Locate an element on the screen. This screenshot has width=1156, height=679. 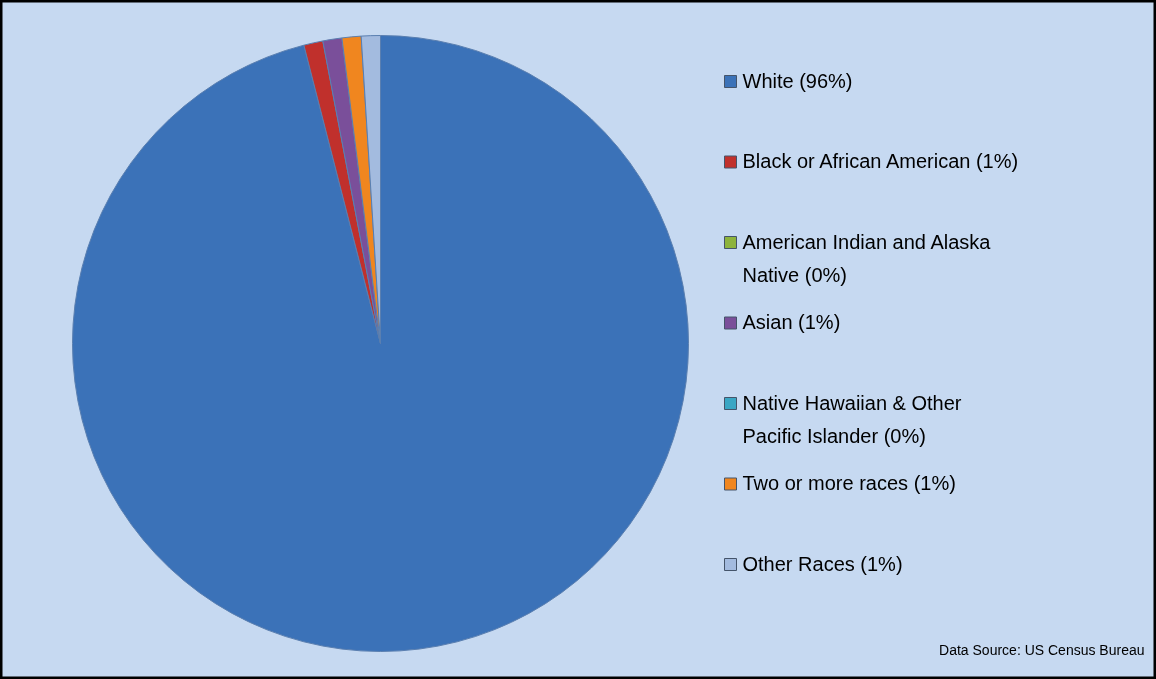
legend-label: American Indian and Alaska Native (0%) is located at coordinates (867, 258).